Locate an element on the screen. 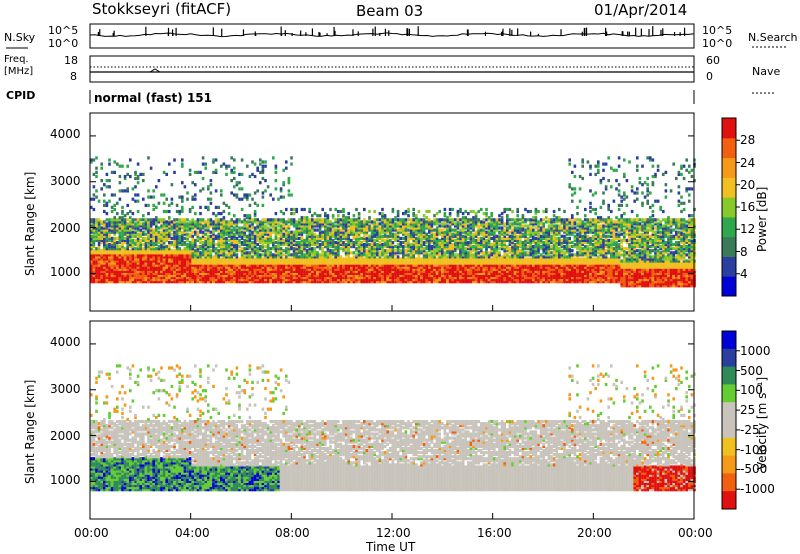 The width and height of the screenshot is (800, 554). nsky-panel is located at coordinates (392, 36).